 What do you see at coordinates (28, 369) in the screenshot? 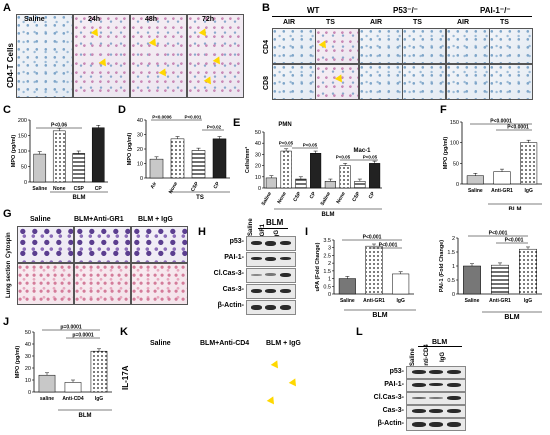
I see `y-tick-label: 20` at bounding box center [28, 369].